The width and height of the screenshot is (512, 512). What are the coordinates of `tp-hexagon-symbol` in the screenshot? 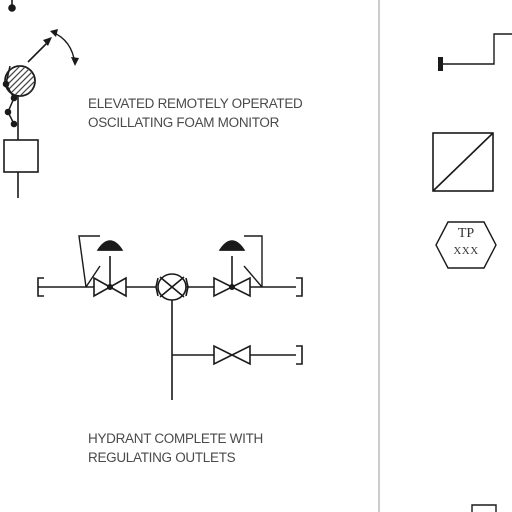 It's located at (466, 245).